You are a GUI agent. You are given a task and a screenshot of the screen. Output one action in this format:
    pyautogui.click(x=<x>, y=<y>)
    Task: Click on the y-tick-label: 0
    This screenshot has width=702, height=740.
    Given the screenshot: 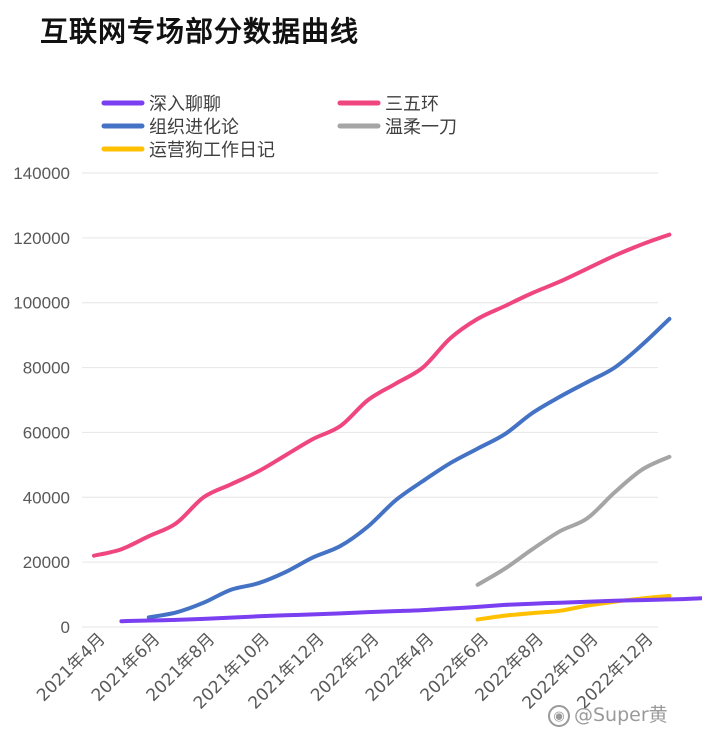 What is the action you would take?
    pyautogui.click(x=65, y=627)
    